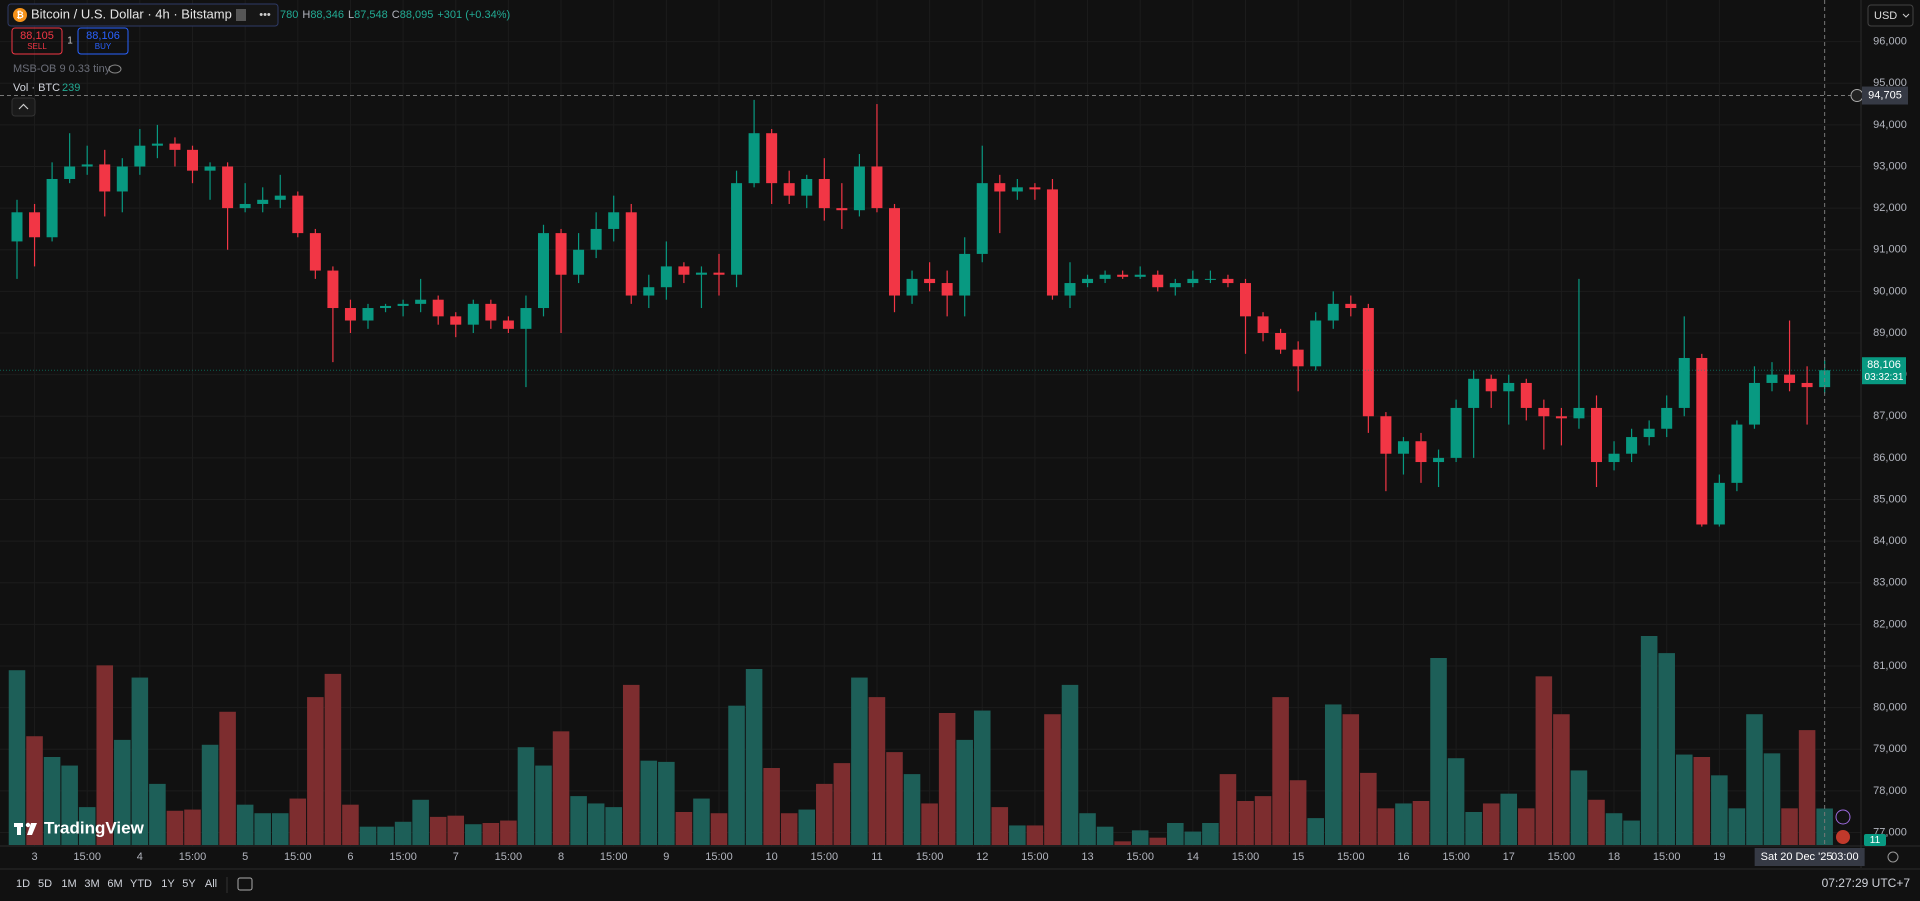 Image resolution: width=1920 pixels, height=901 pixels. I want to click on settings-icon, so click(1893, 857).